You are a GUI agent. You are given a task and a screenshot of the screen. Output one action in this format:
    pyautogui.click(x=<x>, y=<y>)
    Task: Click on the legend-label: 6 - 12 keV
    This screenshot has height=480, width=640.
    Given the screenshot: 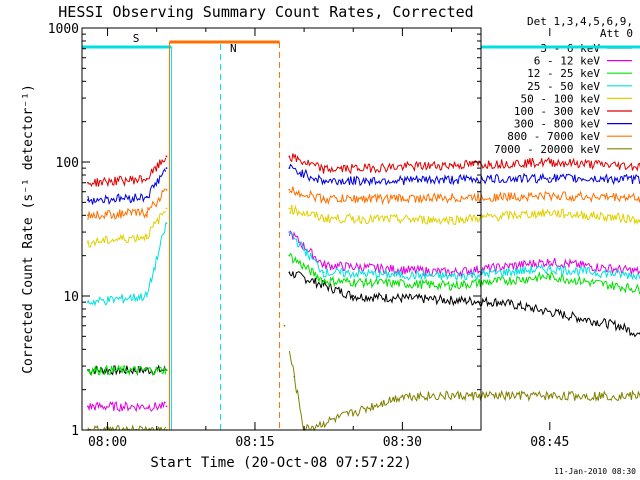 What is the action you would take?
    pyautogui.click(x=567, y=61)
    